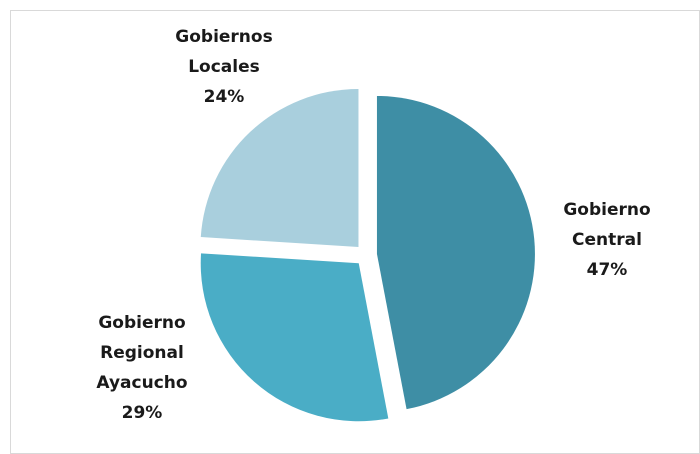  What do you see at coordinates (223, 52) in the screenshot?
I see `slice-label: Gobiernos Locales` at bounding box center [223, 52].